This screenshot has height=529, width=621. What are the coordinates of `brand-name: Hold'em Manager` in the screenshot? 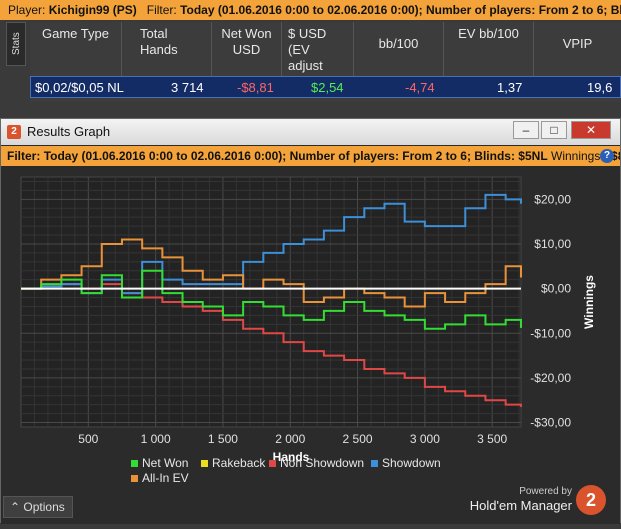 It's located at (520, 505).